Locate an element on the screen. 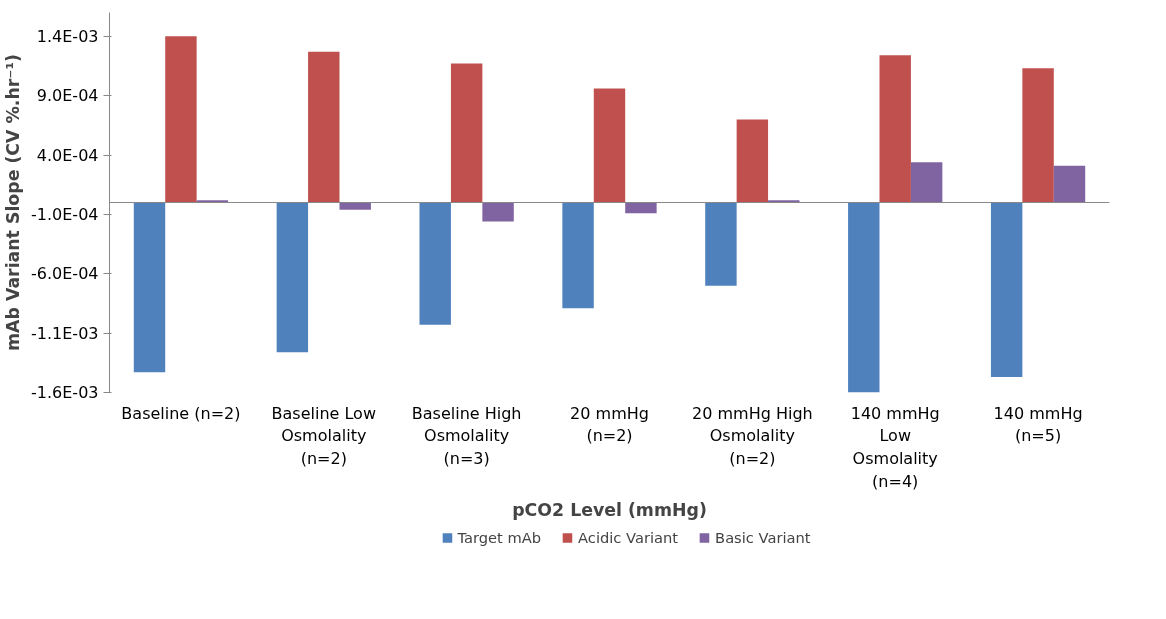  y-tick-label: 9.0E-04 is located at coordinates (67, 96).